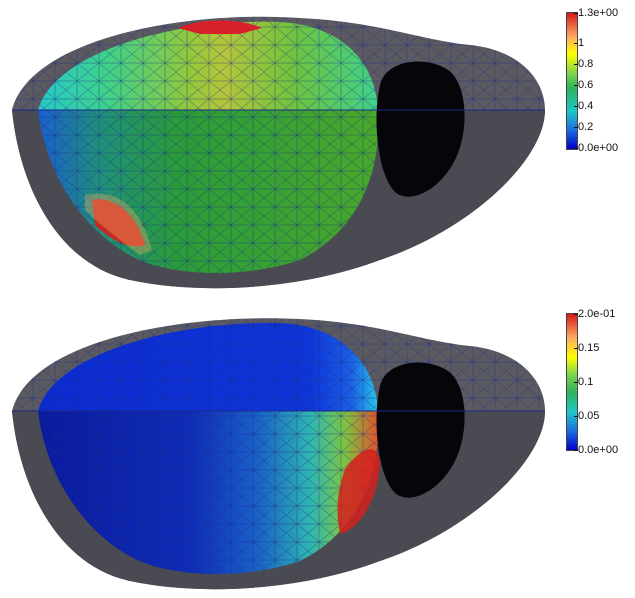 This screenshot has height=598, width=635. What do you see at coordinates (586, 416) in the screenshot?
I see `bottom-tick-3: 0.05` at bounding box center [586, 416].